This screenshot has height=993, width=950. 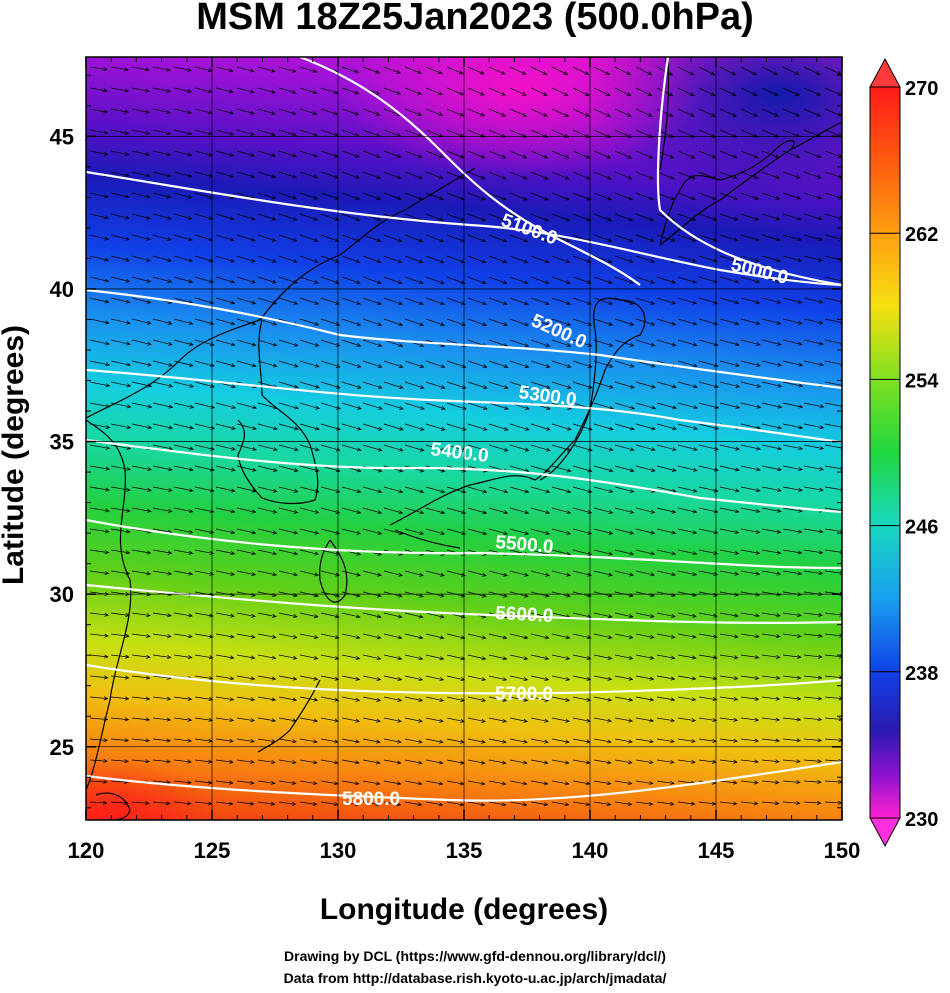 What do you see at coordinates (885, 832) in the screenshot?
I see `colorbar-lower-arrow` at bounding box center [885, 832].